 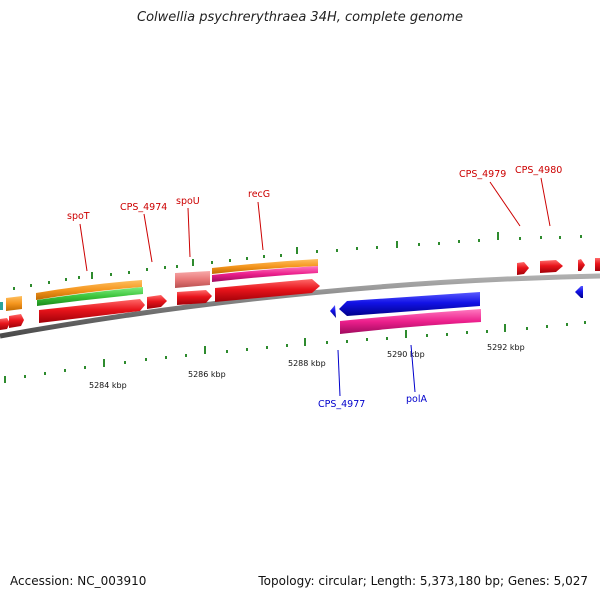 What do you see at coordinates (108, 385) in the screenshot?
I see `kbp-label: 5284 kbp` at bounding box center [108, 385].